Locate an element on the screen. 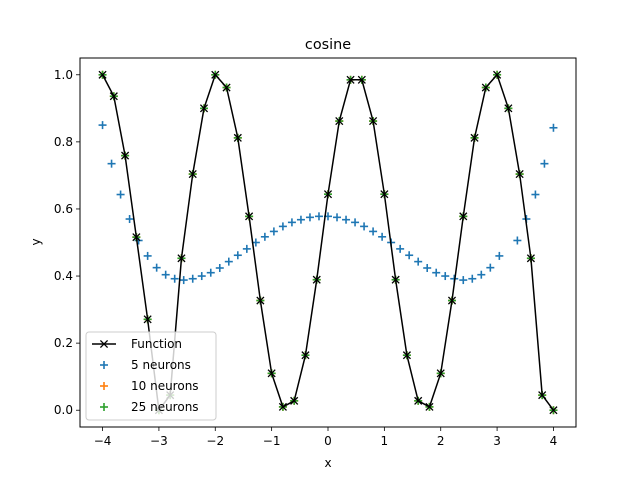 The width and height of the screenshot is (640, 480). legend-item: 5 neurons is located at coordinates (145, 365).